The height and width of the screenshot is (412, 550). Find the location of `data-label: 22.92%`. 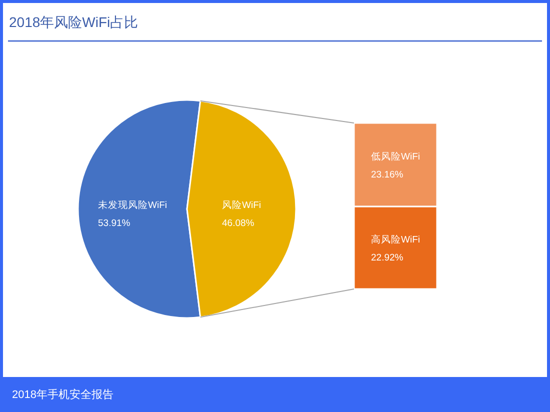

data-label: 22.92% is located at coordinates (387, 258).